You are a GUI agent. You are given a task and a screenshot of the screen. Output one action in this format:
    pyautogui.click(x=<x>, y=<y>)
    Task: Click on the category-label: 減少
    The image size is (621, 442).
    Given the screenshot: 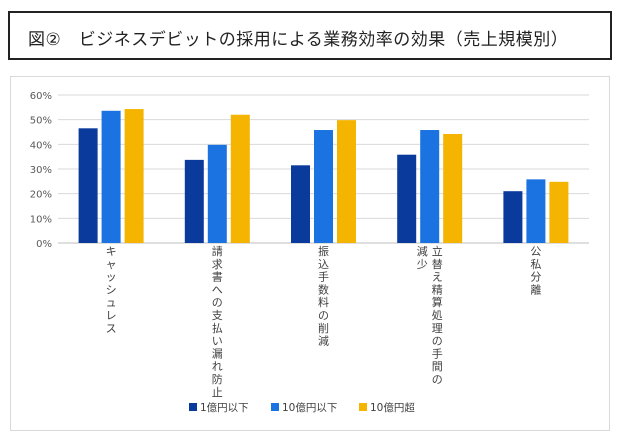 What is the action you would take?
    pyautogui.click(x=422, y=257)
    